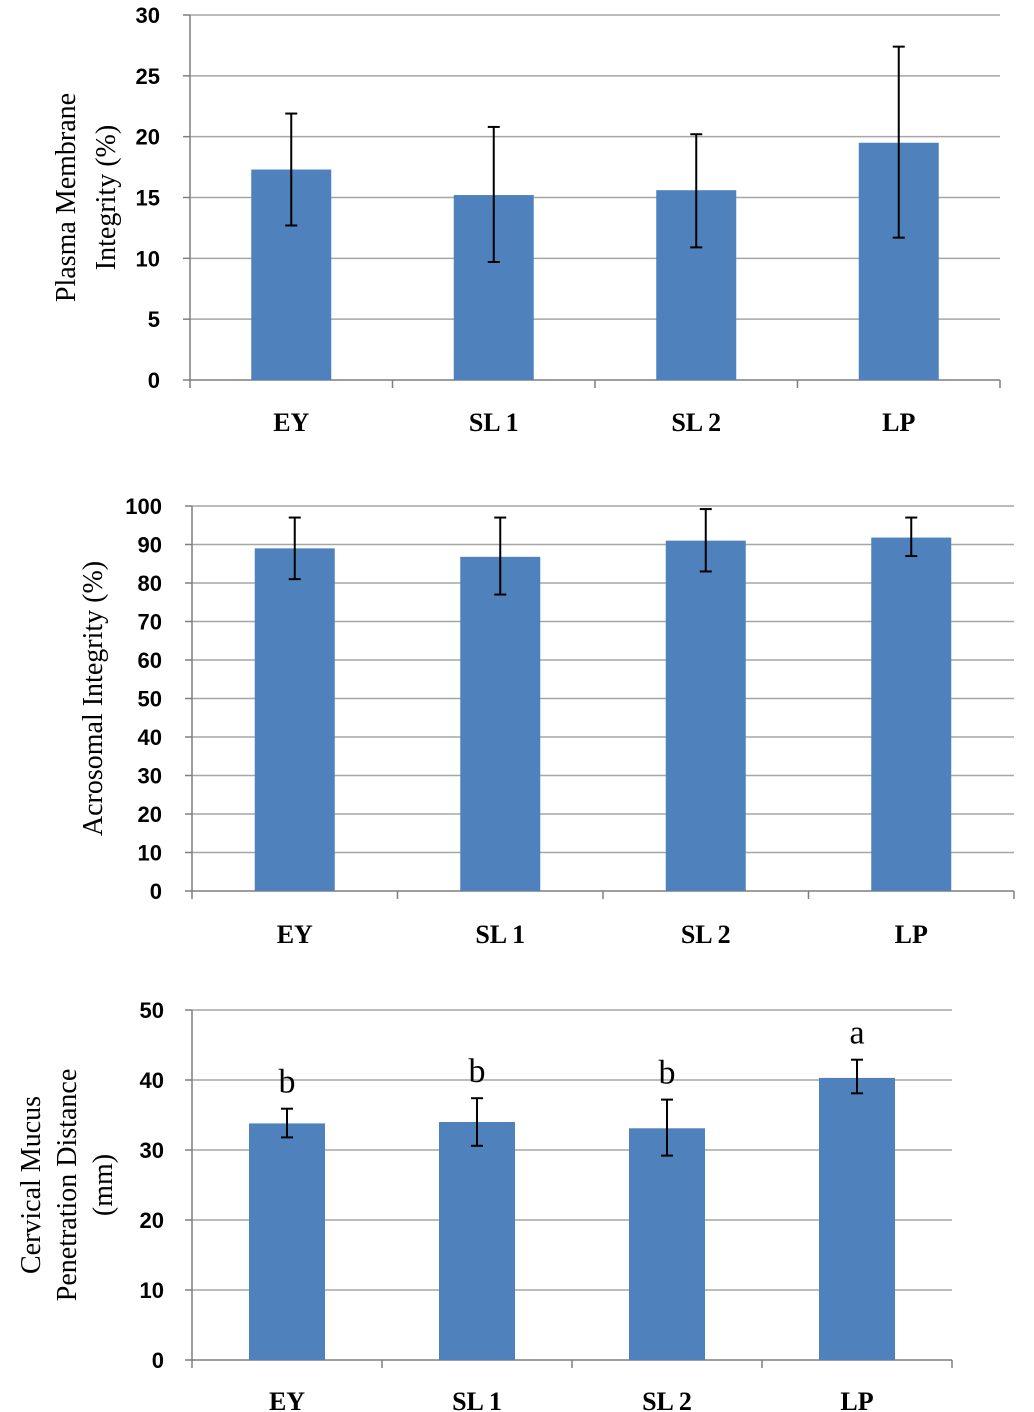 This screenshot has height=1412, width=1034. What do you see at coordinates (856, 1033) in the screenshot?
I see `significance-letter: a` at bounding box center [856, 1033].